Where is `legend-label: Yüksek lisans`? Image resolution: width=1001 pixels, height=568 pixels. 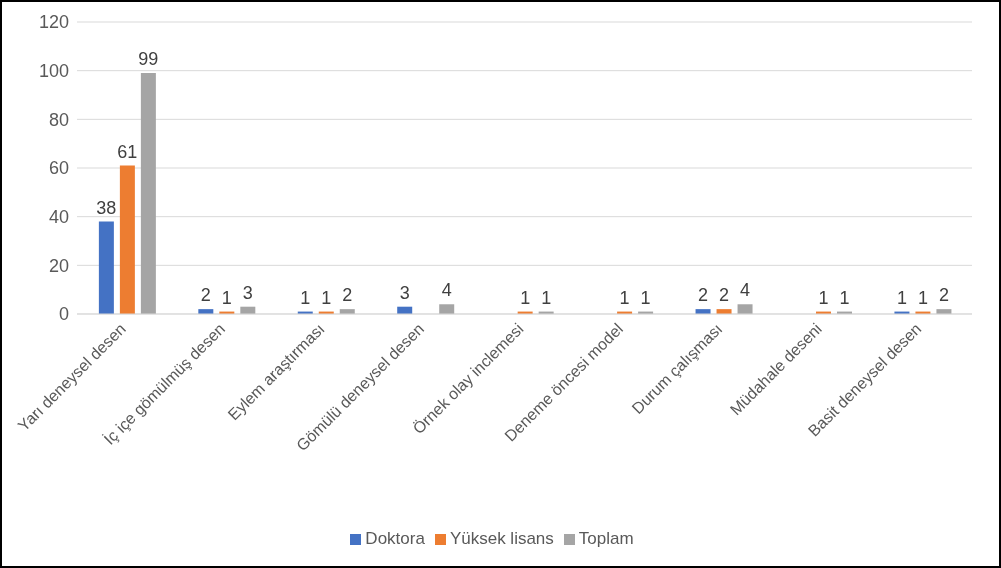
legend-label: Yüksek lisans is located at coordinates (501, 538).